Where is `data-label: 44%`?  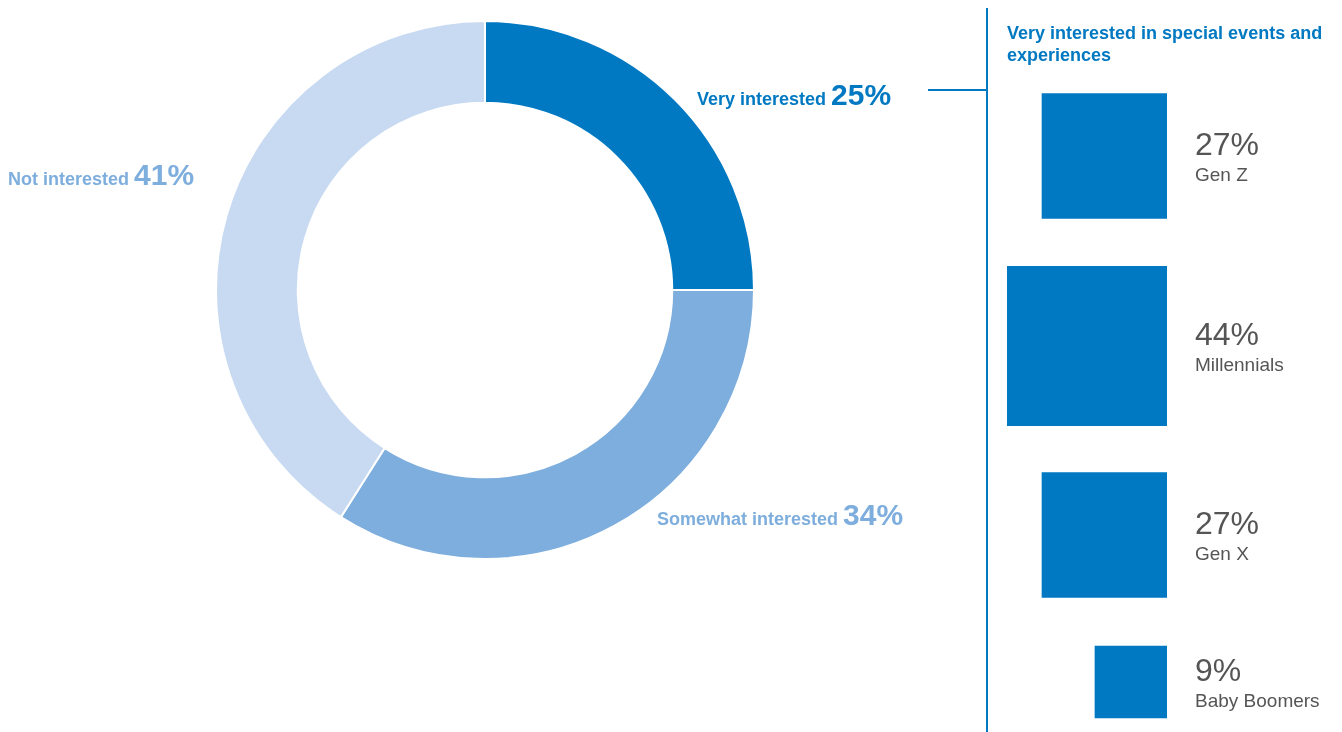 data-label: 44% is located at coordinates (1227, 334).